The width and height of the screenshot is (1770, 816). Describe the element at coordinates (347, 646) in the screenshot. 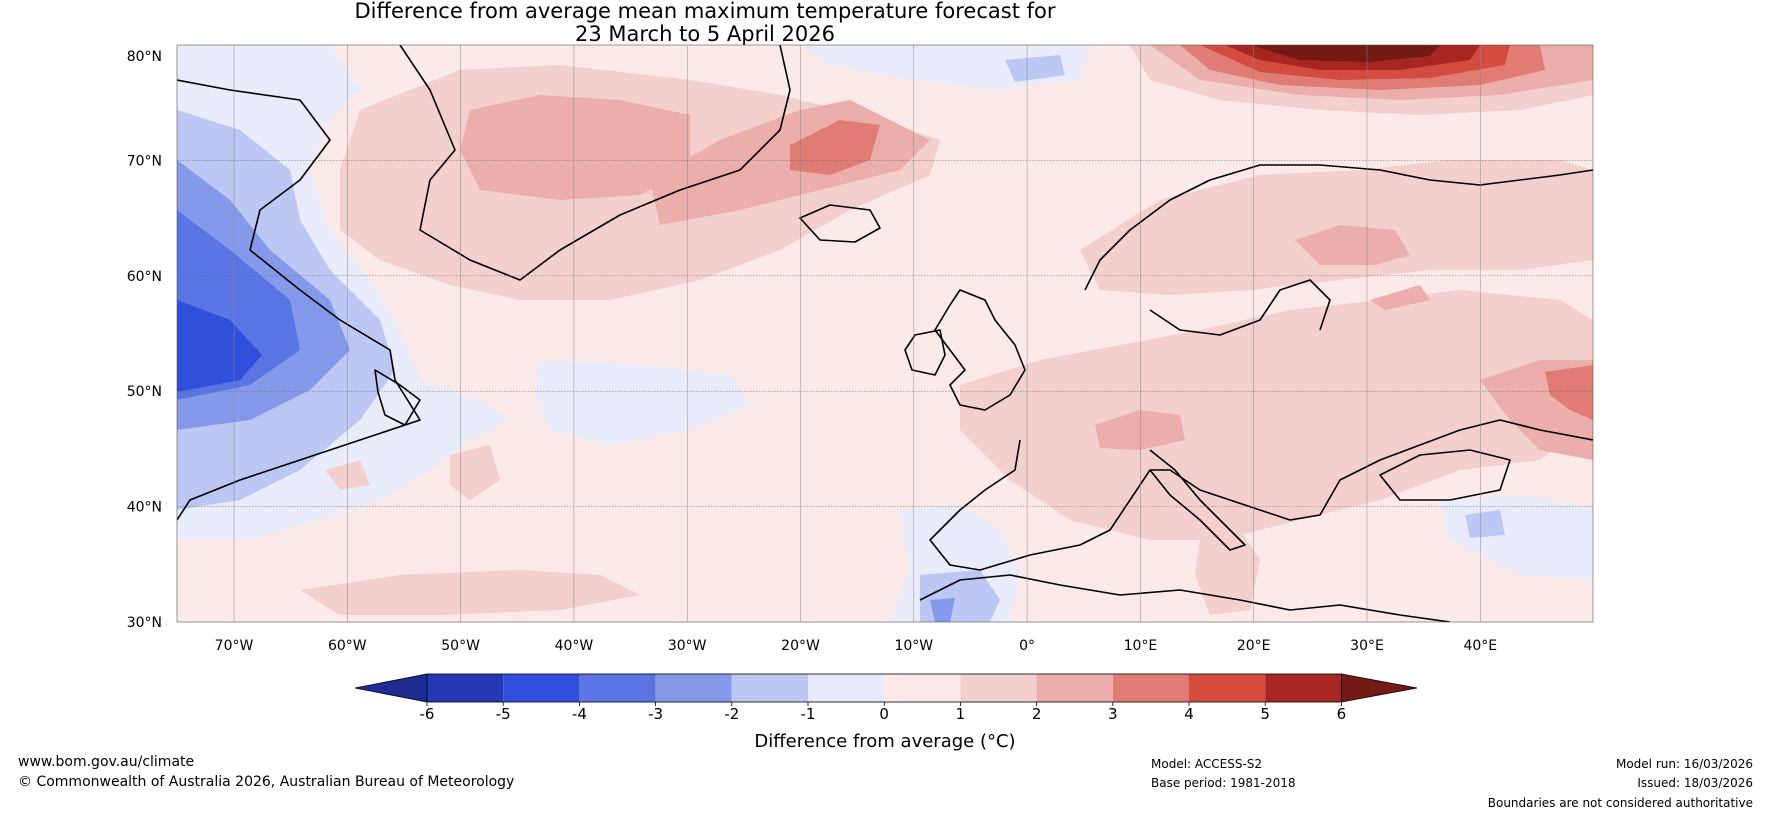

I see `longitude-label: 60°W` at that location.